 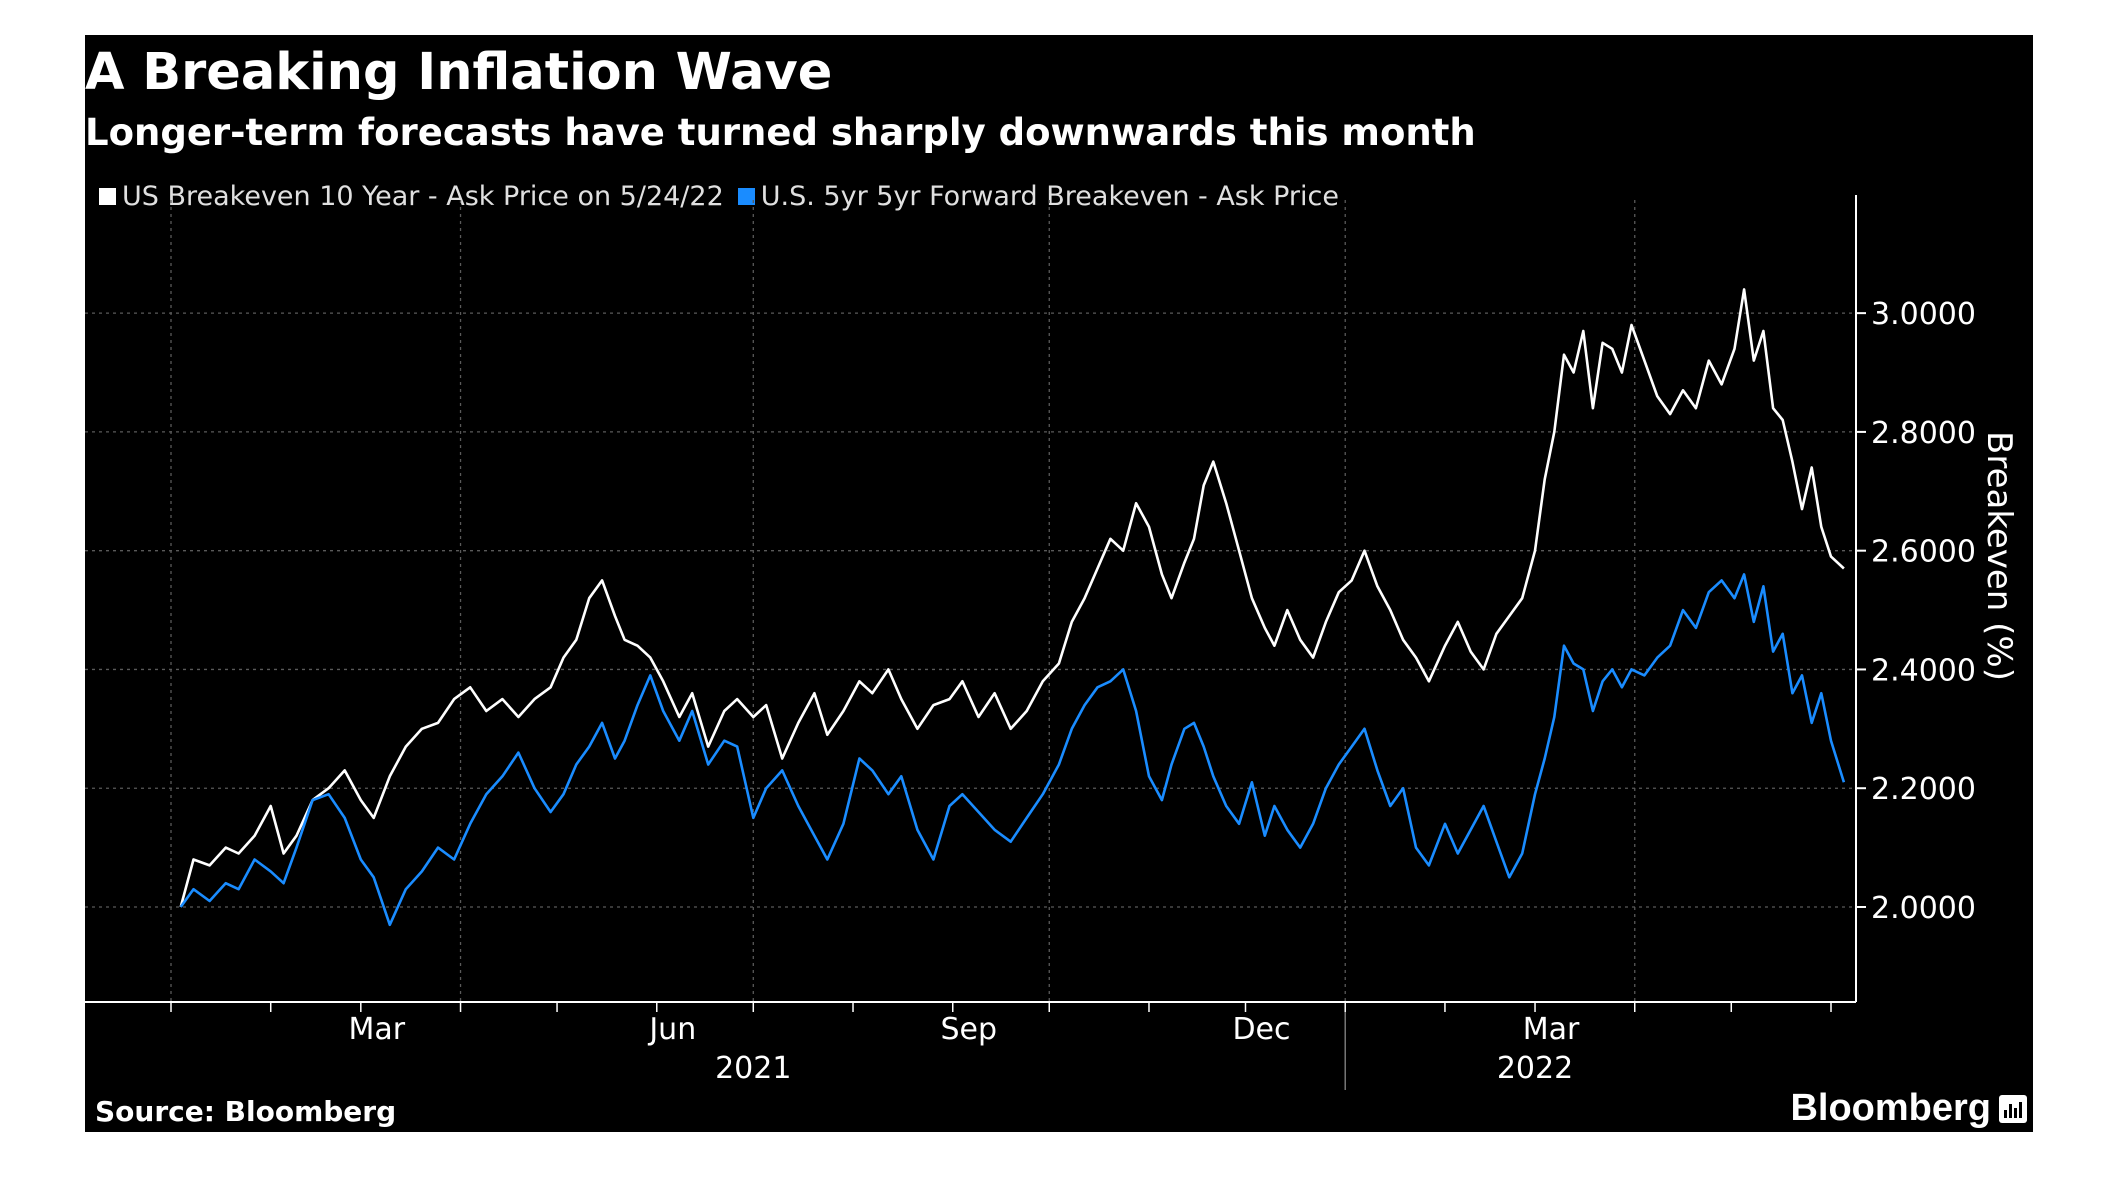 What do you see at coordinates (246, 1111) in the screenshot?
I see `source-note: Source: Bloomberg` at bounding box center [246, 1111].